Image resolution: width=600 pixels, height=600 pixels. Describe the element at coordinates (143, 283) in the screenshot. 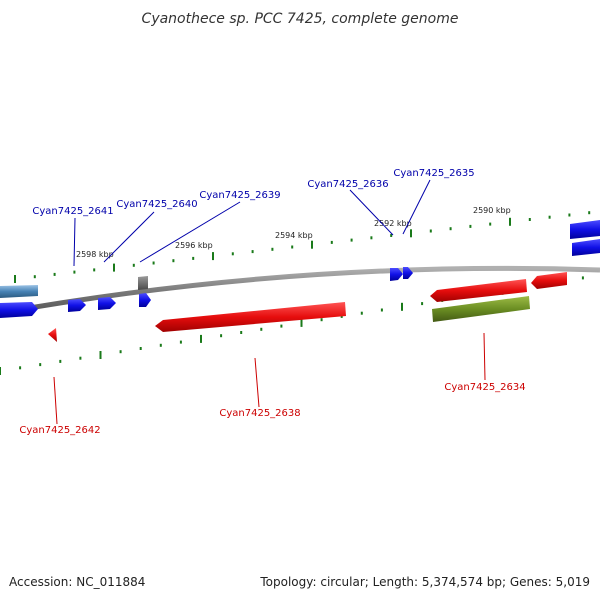

I see `pseudo-gene` at that location.